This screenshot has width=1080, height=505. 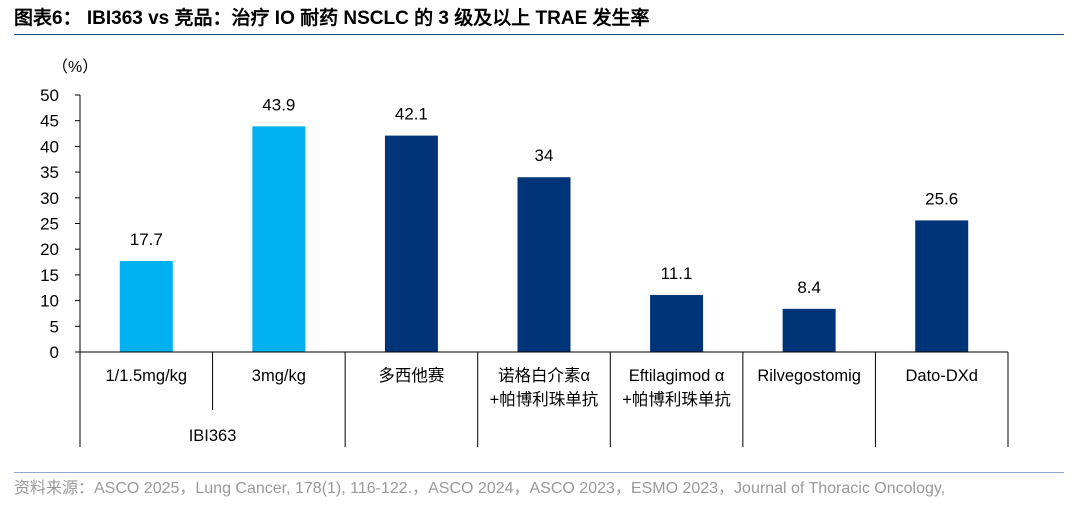 I want to click on y-tick-label: 50, so click(x=49, y=95).